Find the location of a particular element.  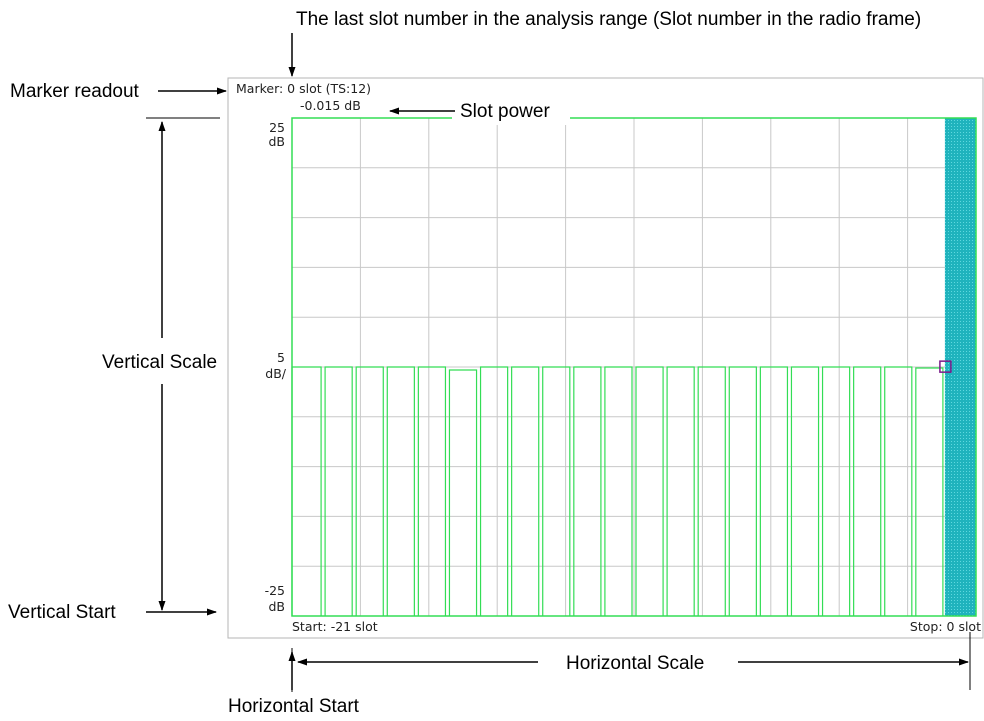

y-scale-unit: dB/ is located at coordinates (276, 373).